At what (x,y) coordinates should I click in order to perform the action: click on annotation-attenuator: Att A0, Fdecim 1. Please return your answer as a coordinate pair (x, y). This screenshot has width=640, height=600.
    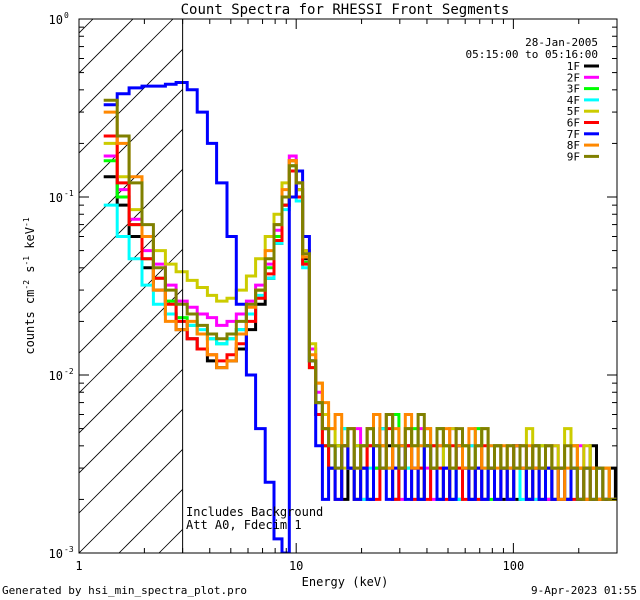
    Looking at the image, I should click on (244, 525).